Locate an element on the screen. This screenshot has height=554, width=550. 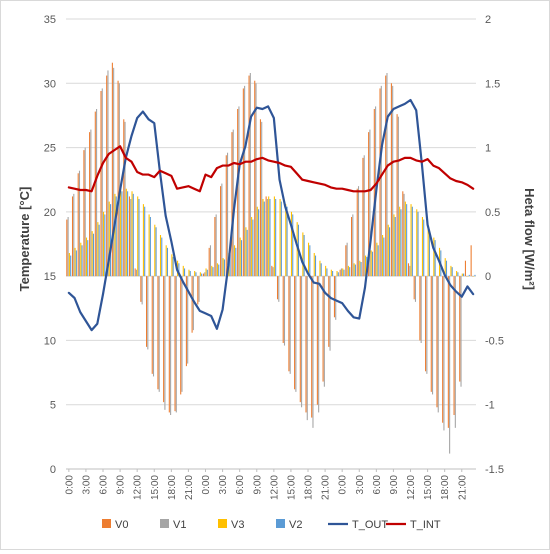
legend-label: T_INT is located at coordinates (425, 525).